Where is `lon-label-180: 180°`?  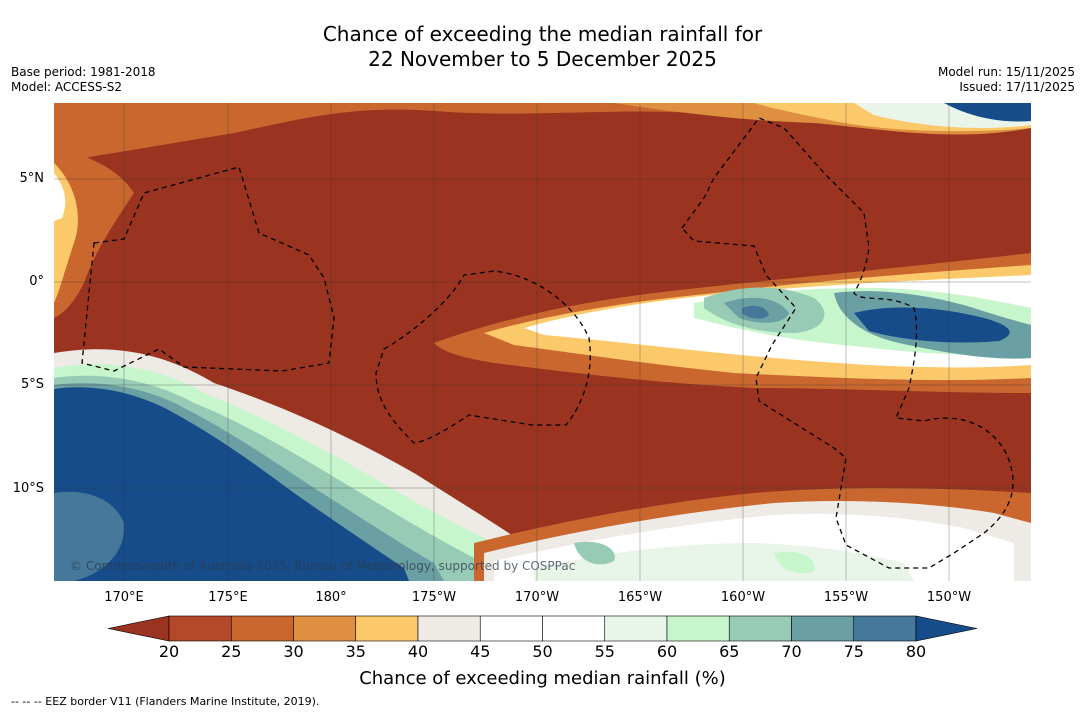
lon-label-180: 180° is located at coordinates (331, 597).